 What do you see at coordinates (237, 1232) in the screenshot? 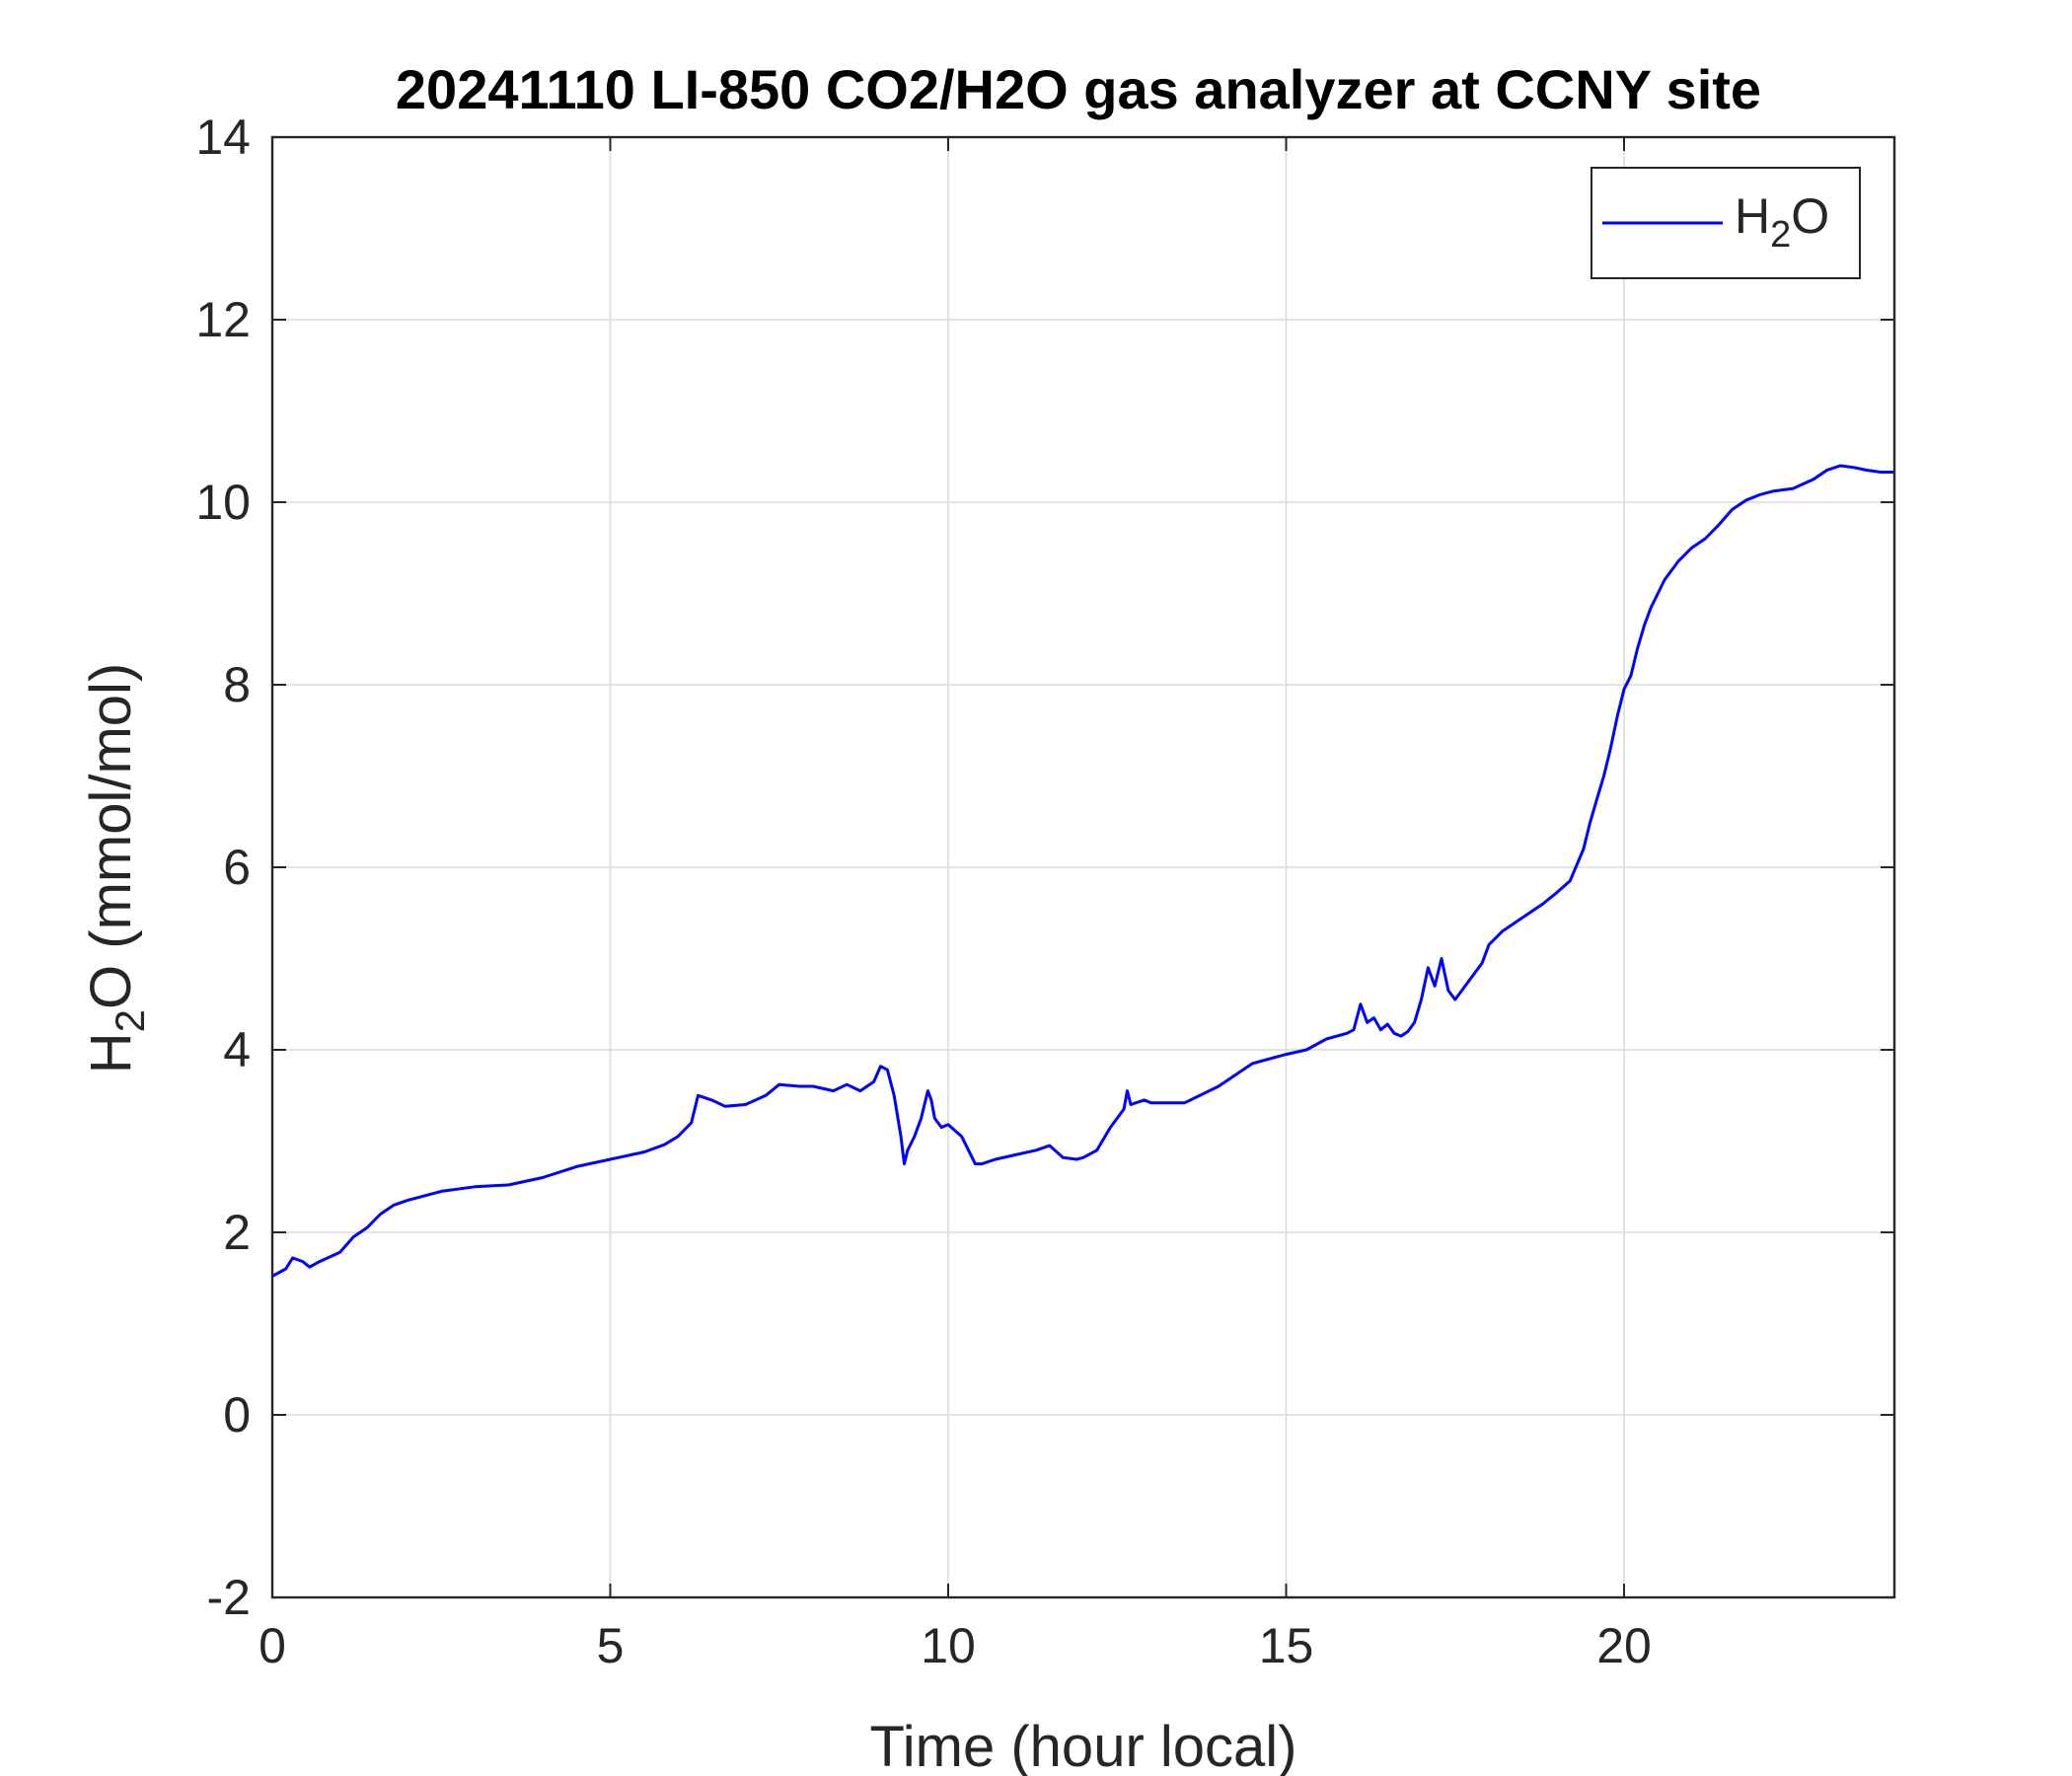
I see `y-tick-label: 2` at bounding box center [237, 1232].